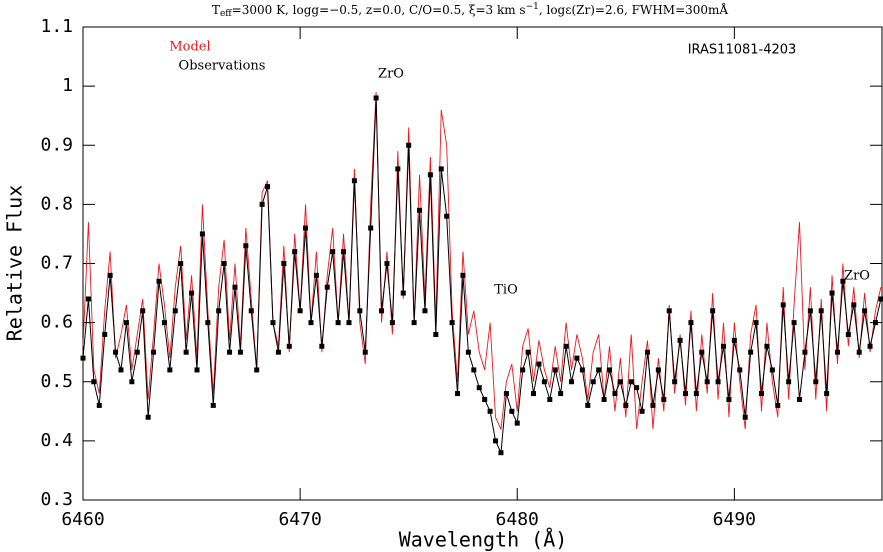 The height and width of the screenshot is (552, 883). What do you see at coordinates (483, 540) in the screenshot?
I see `x-axis-label: Wavelength (Å)` at bounding box center [483, 540].